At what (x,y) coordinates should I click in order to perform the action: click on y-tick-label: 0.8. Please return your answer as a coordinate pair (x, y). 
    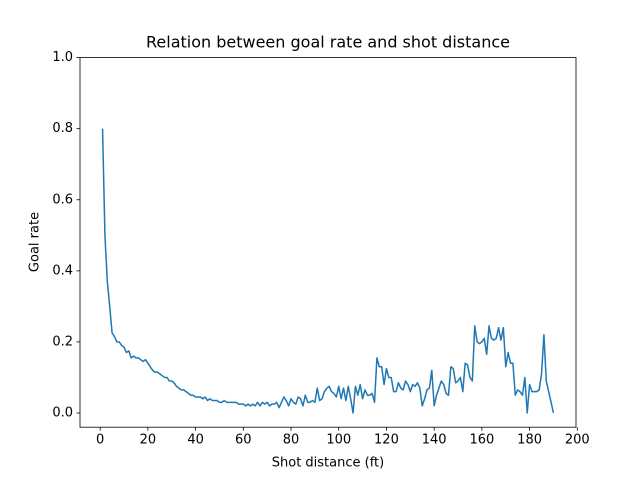
    Looking at the image, I should click on (62, 128).